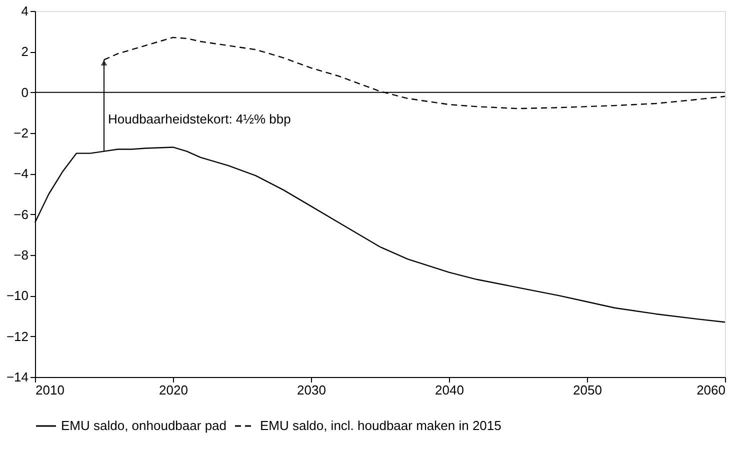  I want to click on legend-label: EMU saldo, incl. houdbaar maken in 2015, so click(381, 425).